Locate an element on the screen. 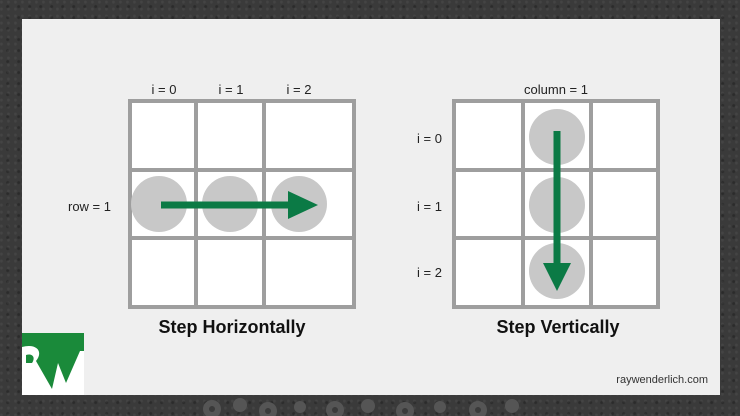 The image size is (740, 416). row-label-1: i = 1 is located at coordinates (429, 206).